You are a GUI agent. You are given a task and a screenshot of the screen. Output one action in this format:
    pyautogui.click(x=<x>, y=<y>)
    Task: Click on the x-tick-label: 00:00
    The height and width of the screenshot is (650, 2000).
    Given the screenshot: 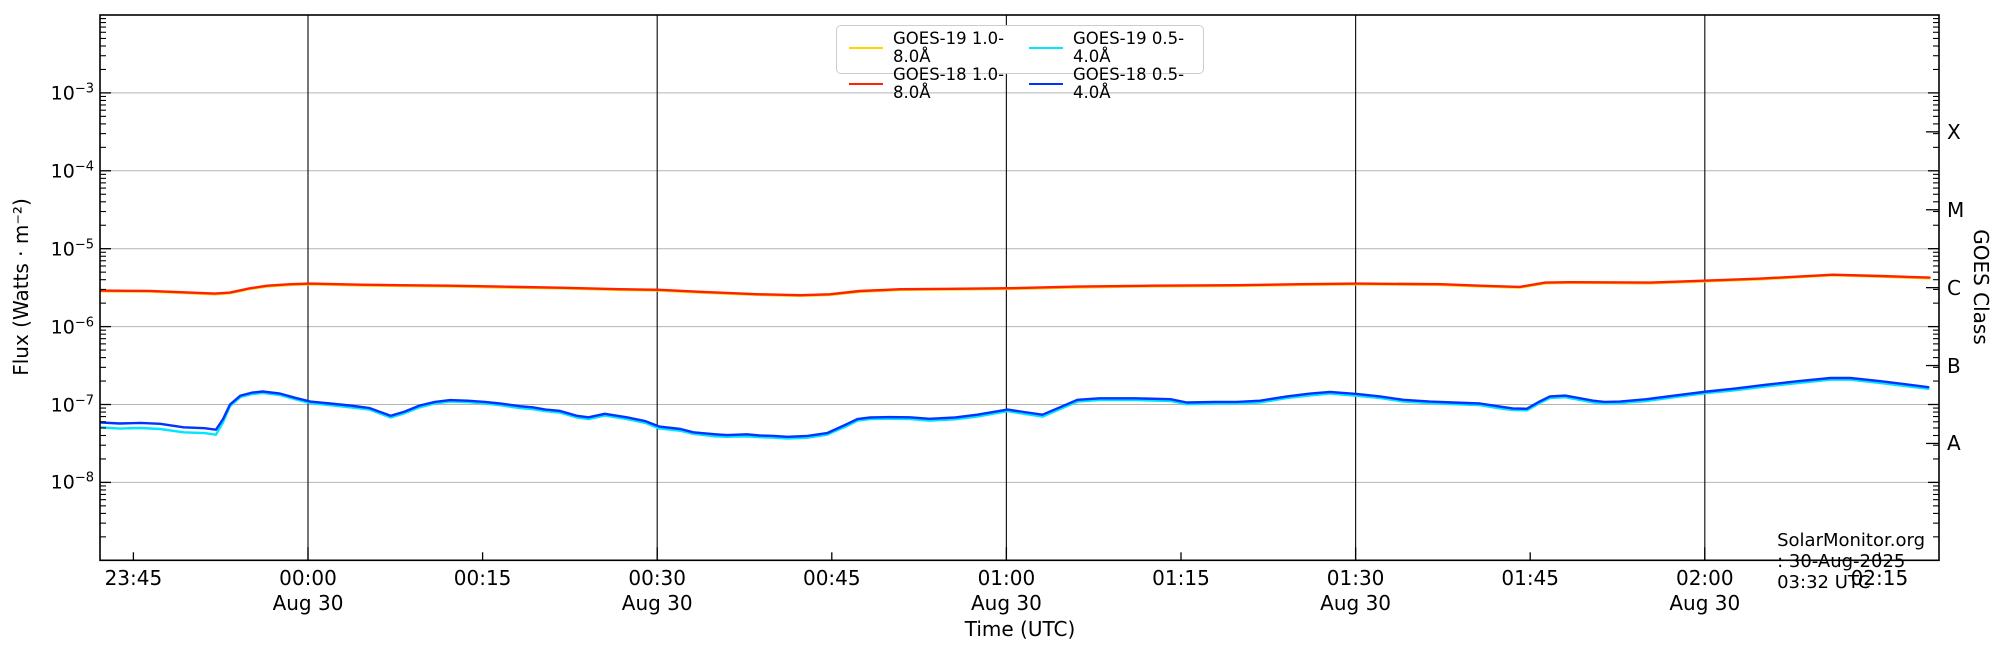 What is the action you would take?
    pyautogui.click(x=308, y=578)
    